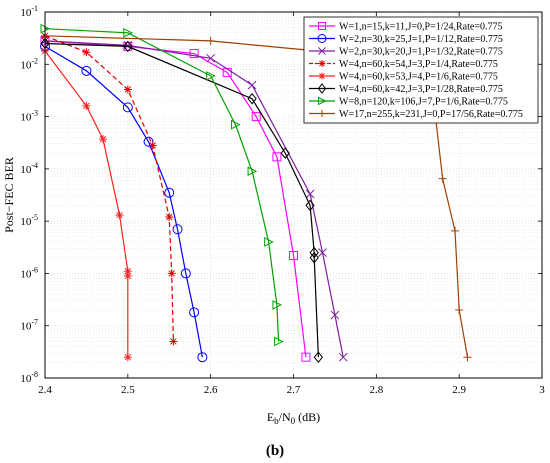 The image size is (550, 463). I want to click on y-tick-label: 10⁻⁵, so click(29, 220).